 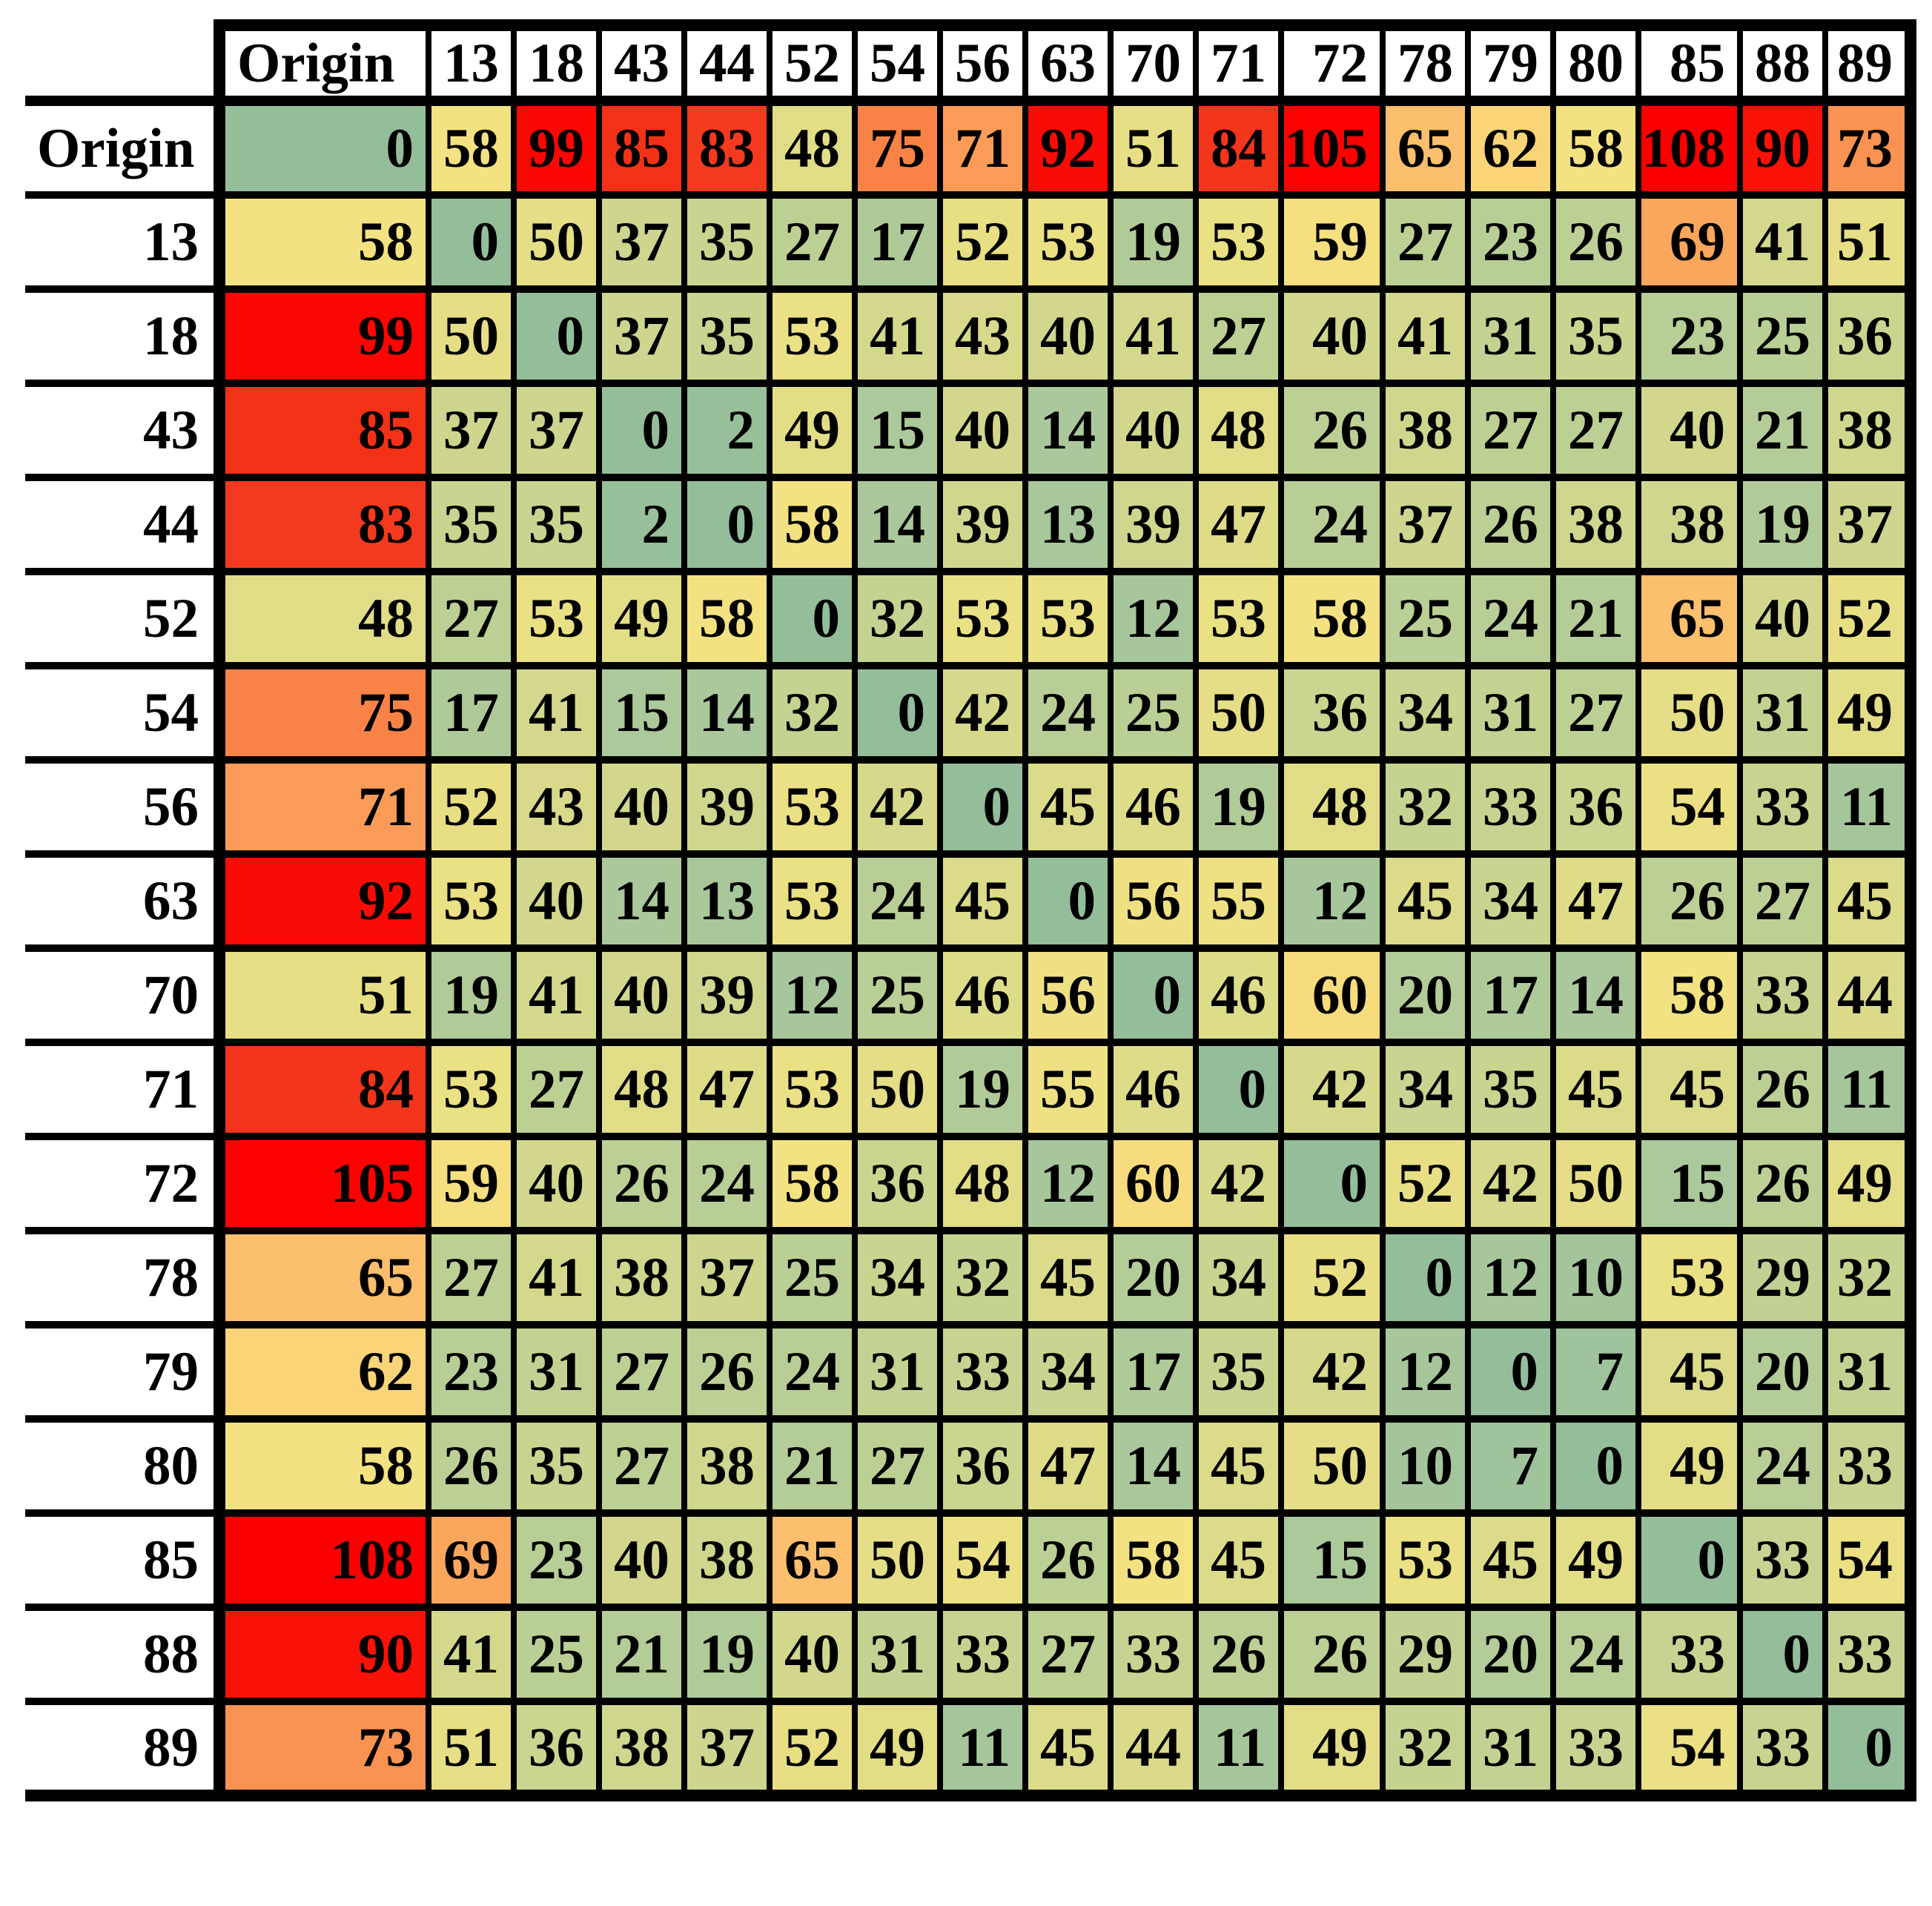 I want to click on matrix-cell: 51, so click(x=1869, y=242).